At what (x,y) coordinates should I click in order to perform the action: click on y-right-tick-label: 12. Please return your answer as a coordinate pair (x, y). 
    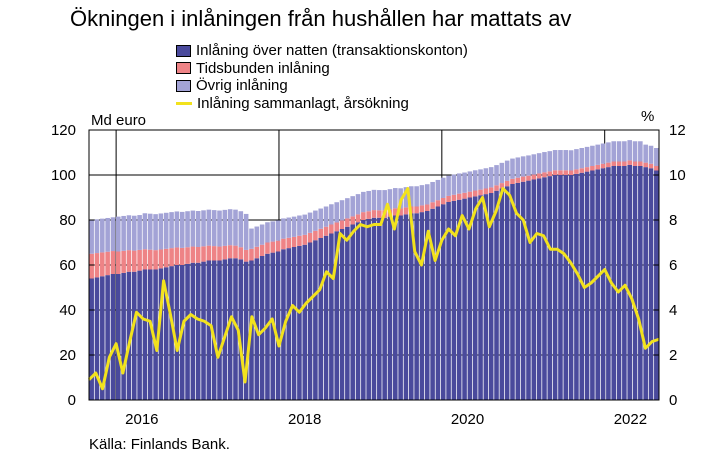
    Looking at the image, I should click on (677, 130).